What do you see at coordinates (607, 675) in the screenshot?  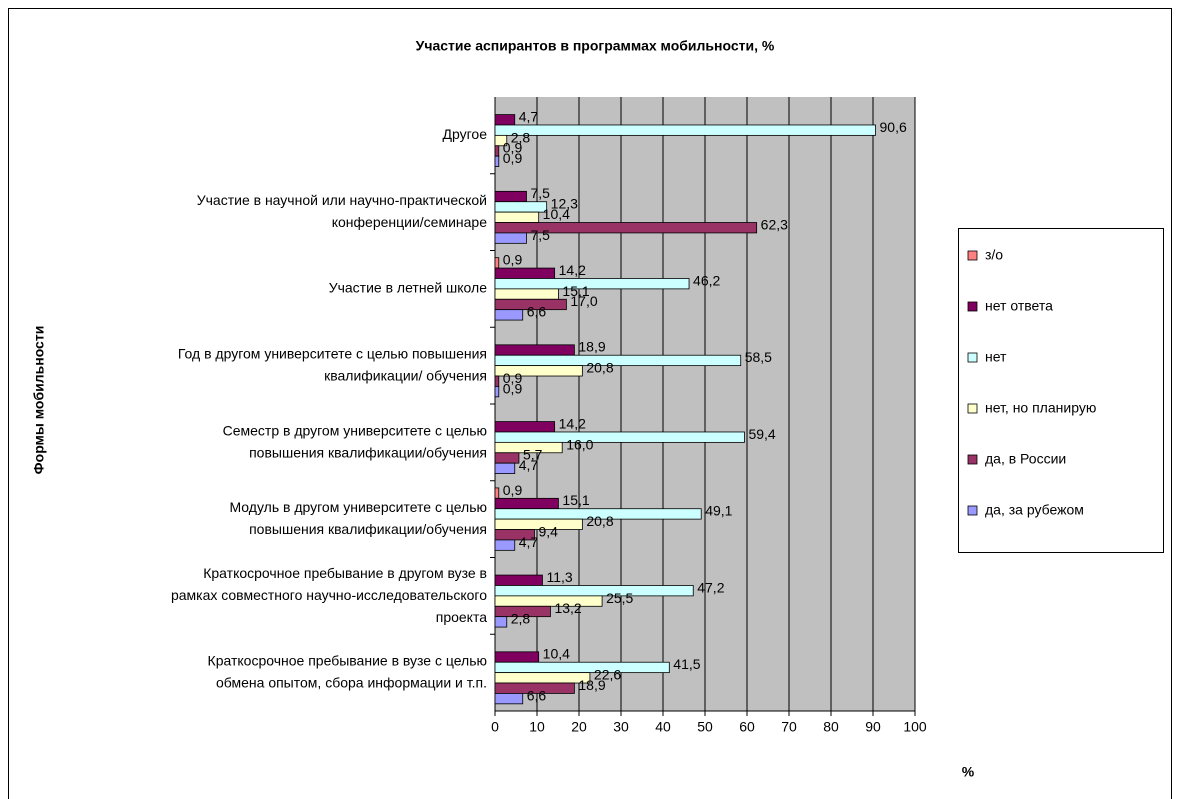 I see `value-label: 22,6` at bounding box center [607, 675].